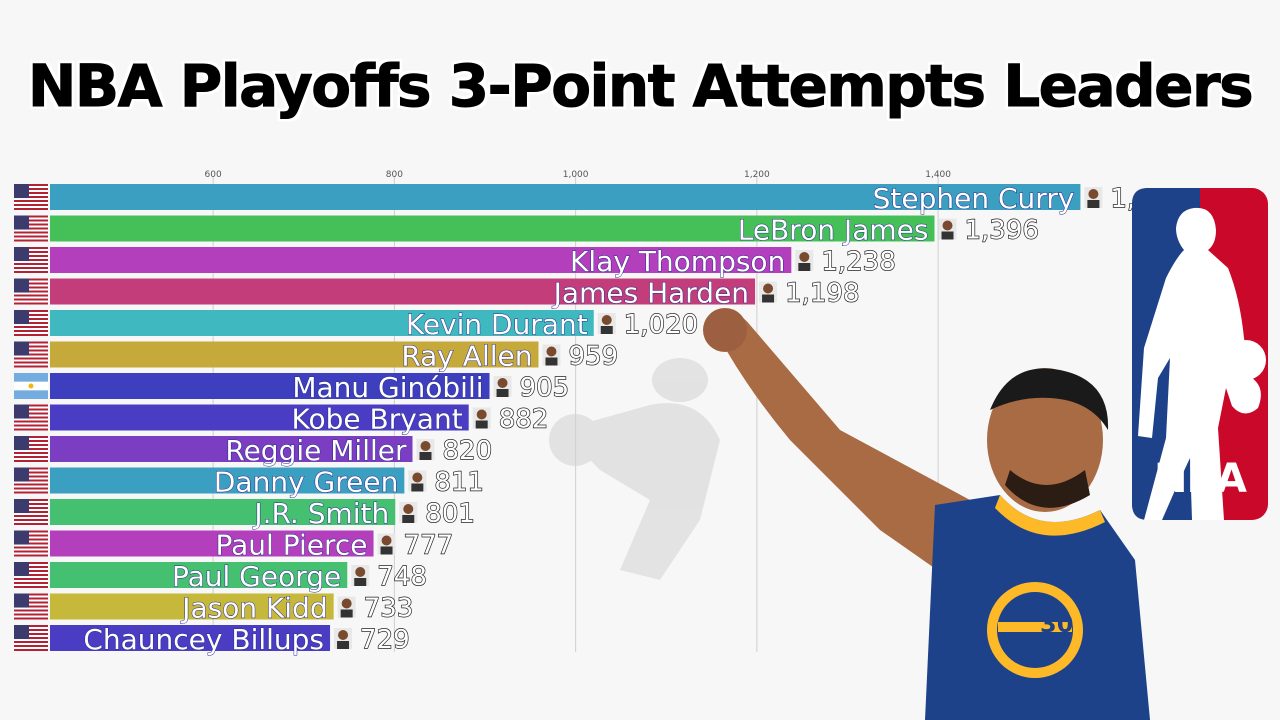 The width and height of the screenshot is (1280, 720). What do you see at coordinates (468, 451) in the screenshot?
I see `value-label: 820` at bounding box center [468, 451].